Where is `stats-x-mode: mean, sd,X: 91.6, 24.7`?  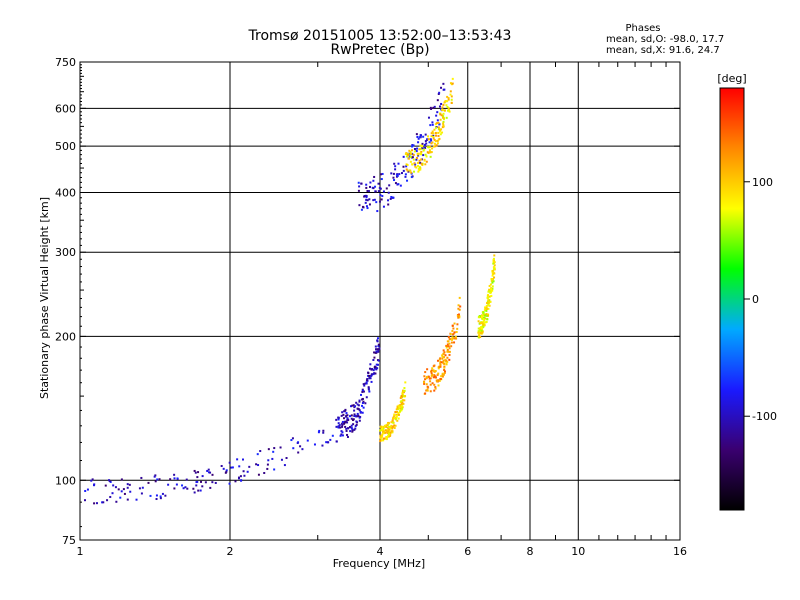
stats-x-mode: mean, sd,X: 91.6, 24.7 is located at coordinates (663, 50).